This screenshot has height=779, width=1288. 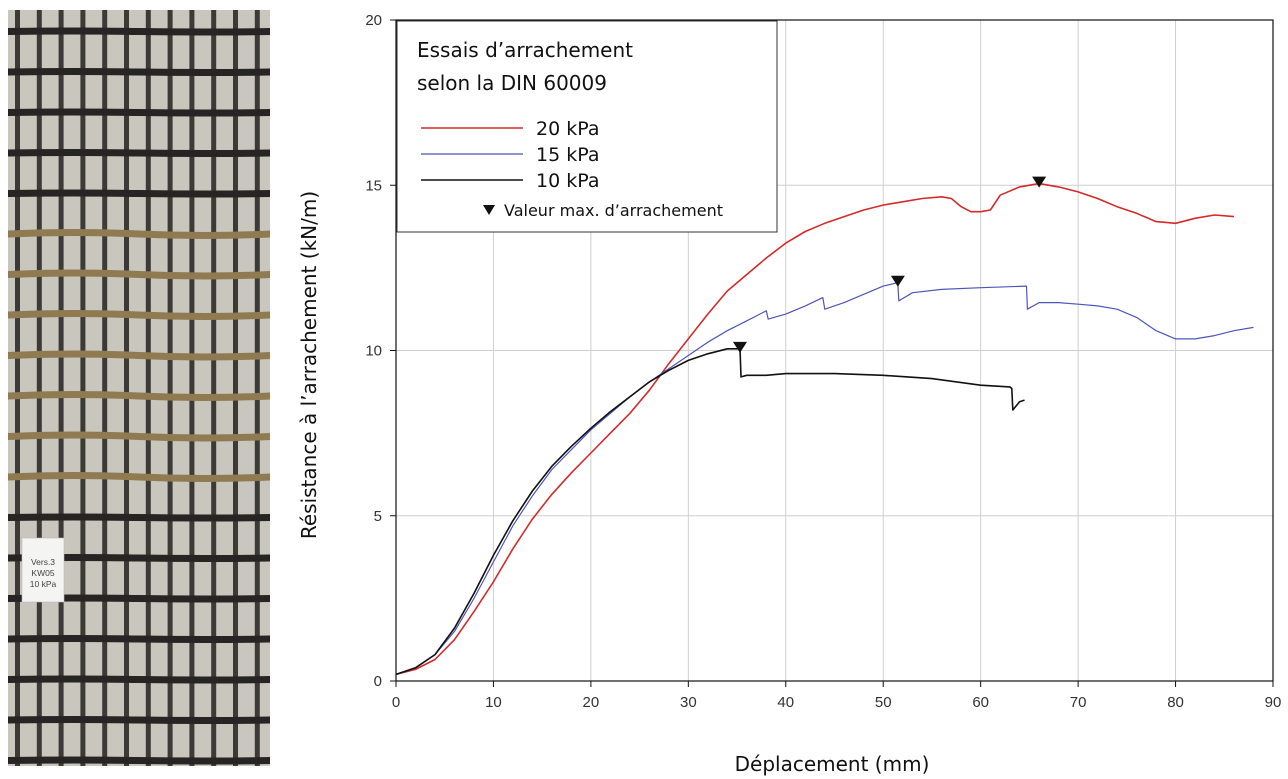 I want to click on legend-title-line-2: selon la DIN 60009, so click(x=512, y=83).